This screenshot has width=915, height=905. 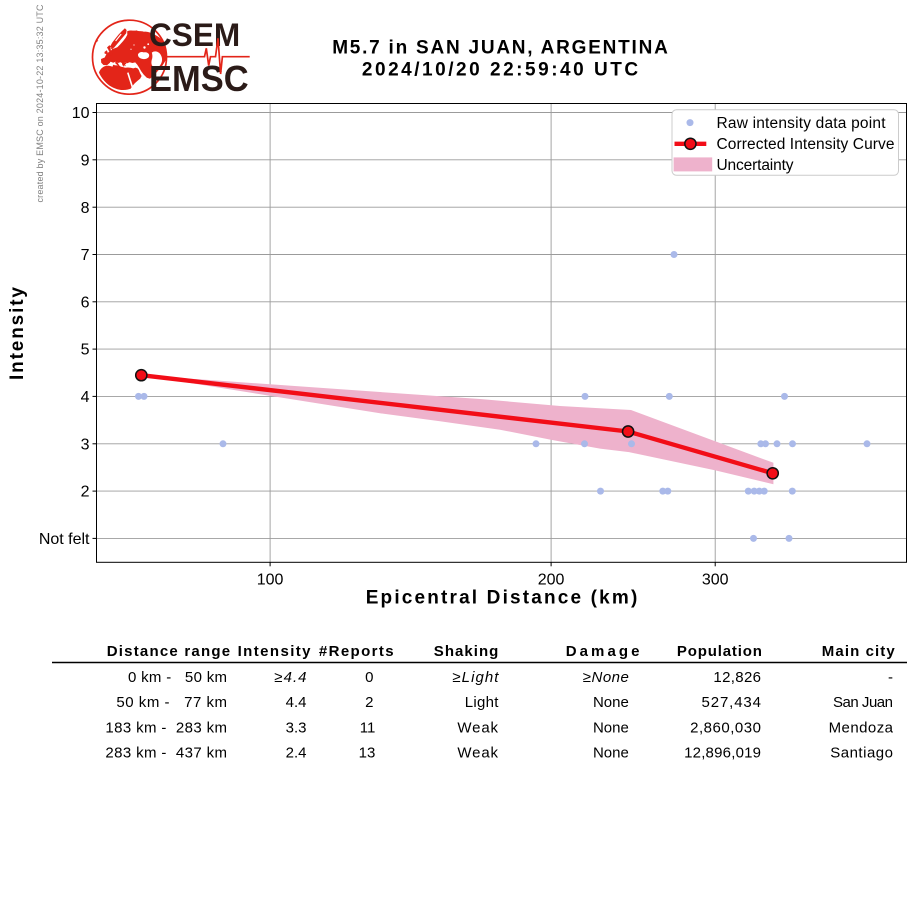 What do you see at coordinates (482, 702) in the screenshot?
I see `svg-text: Light` at bounding box center [482, 702].